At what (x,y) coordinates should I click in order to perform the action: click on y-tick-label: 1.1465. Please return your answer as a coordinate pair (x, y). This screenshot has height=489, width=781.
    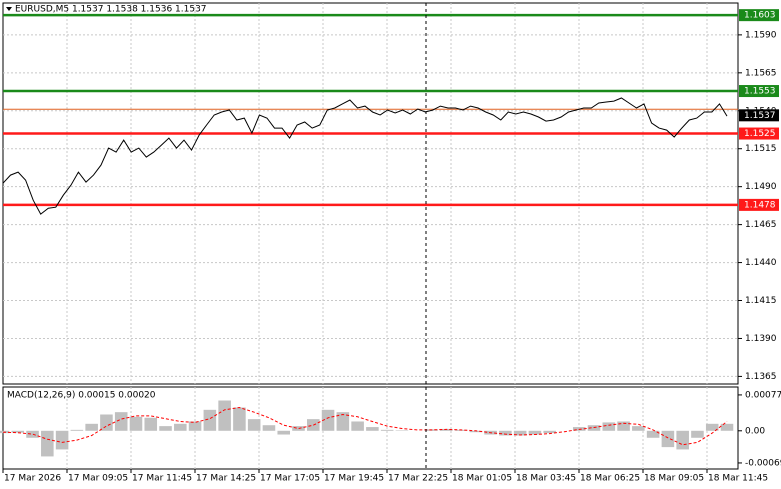
    Looking at the image, I should click on (761, 225).